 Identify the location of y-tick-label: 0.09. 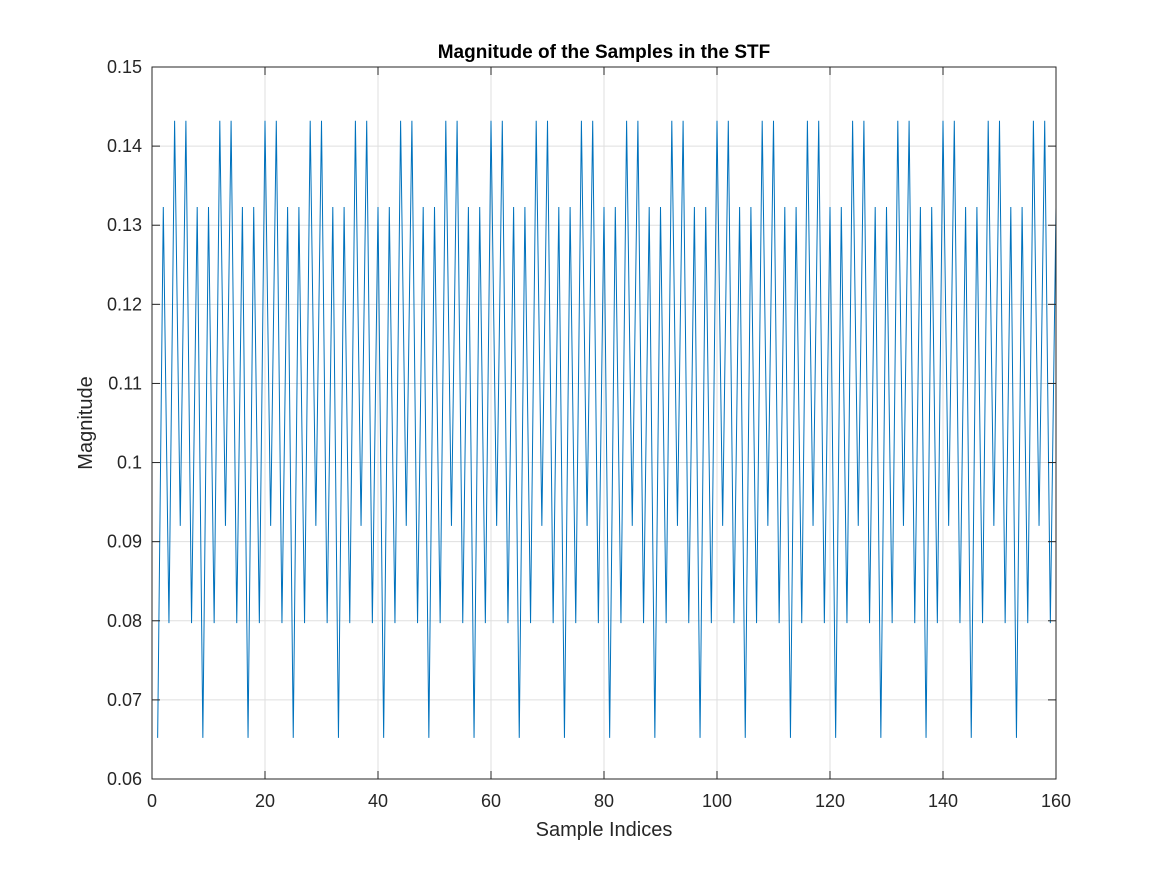
(124, 542).